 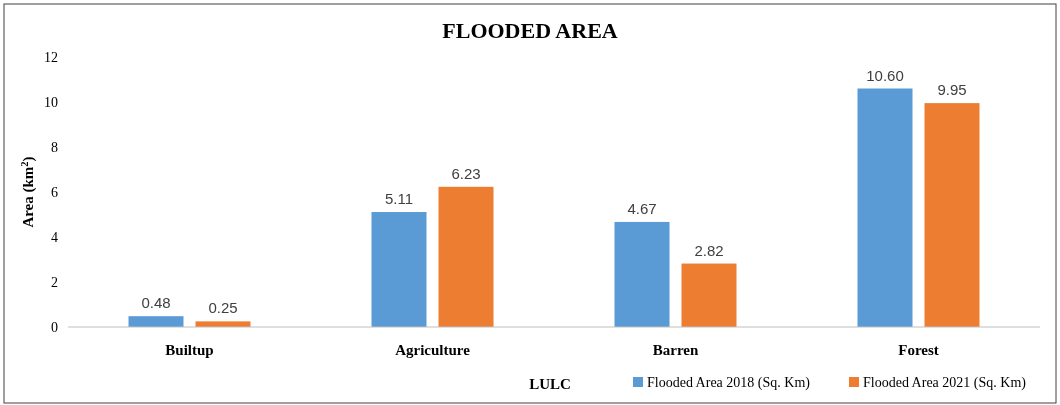 I want to click on x-tick-label: Forest, so click(x=918, y=350).